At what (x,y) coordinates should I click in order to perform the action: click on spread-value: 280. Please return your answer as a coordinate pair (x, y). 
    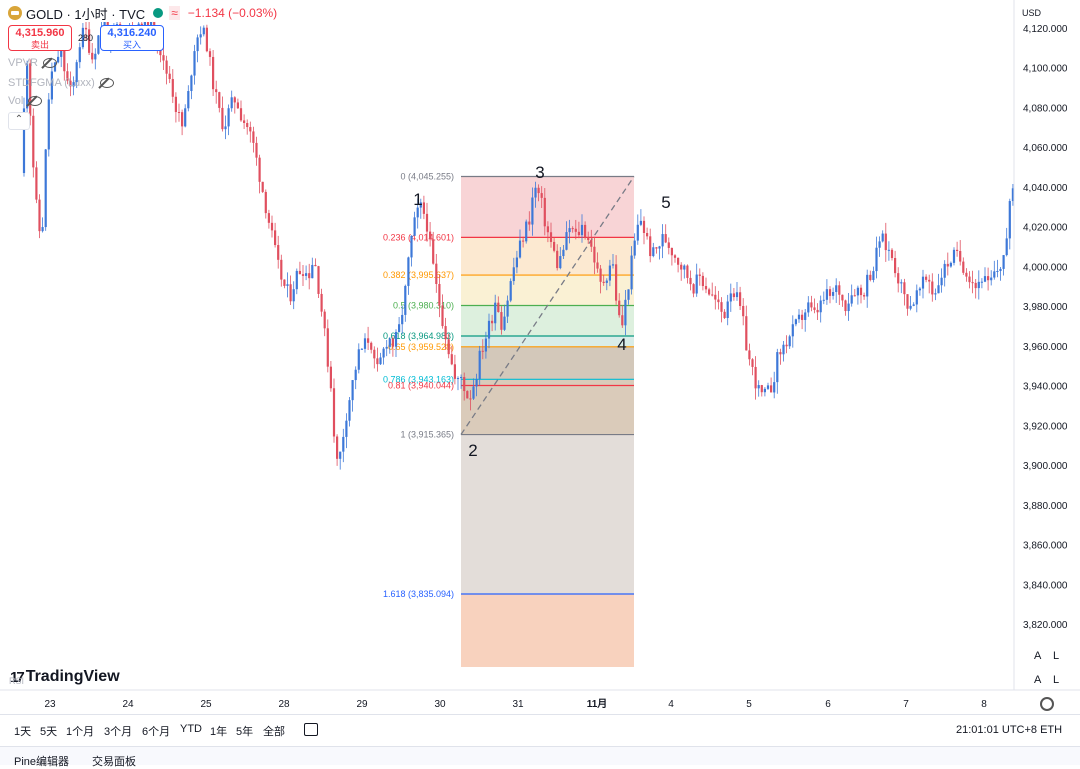
    Looking at the image, I should click on (86, 38).